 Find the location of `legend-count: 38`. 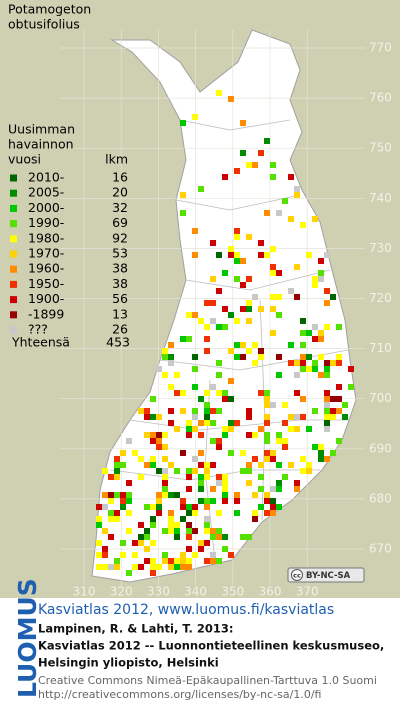

legend-count: 38 is located at coordinates (120, 268).